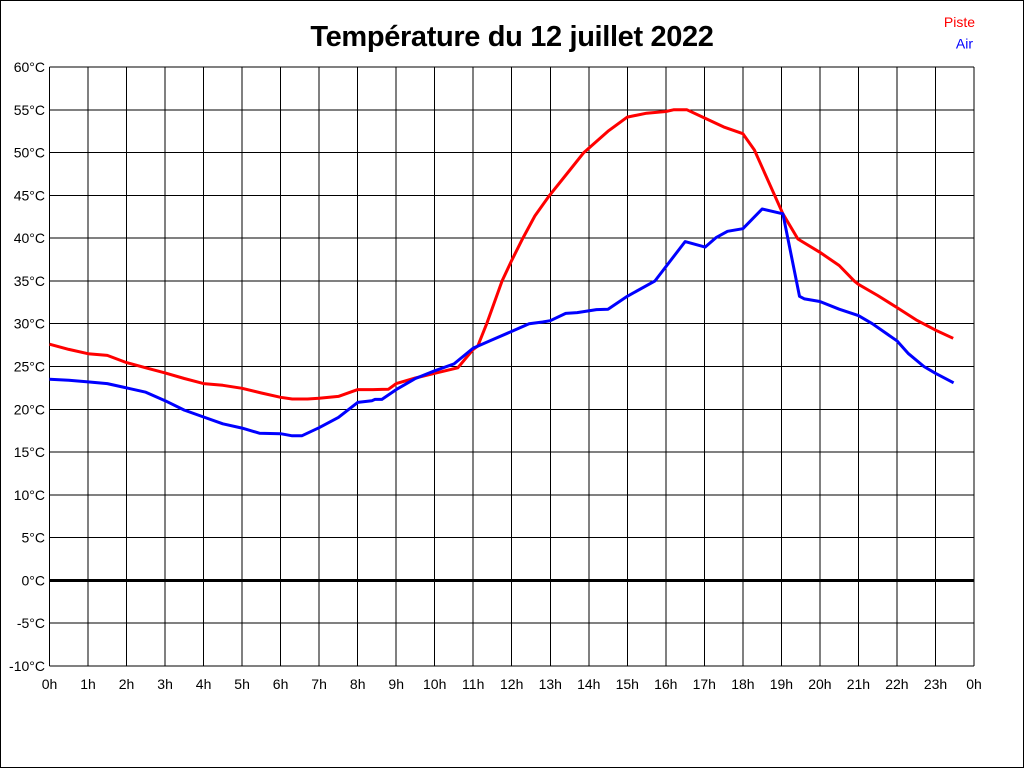 Image resolution: width=1024 pixels, height=768 pixels. I want to click on svg-text: Température du 12 juillet 2022, so click(511, 37).